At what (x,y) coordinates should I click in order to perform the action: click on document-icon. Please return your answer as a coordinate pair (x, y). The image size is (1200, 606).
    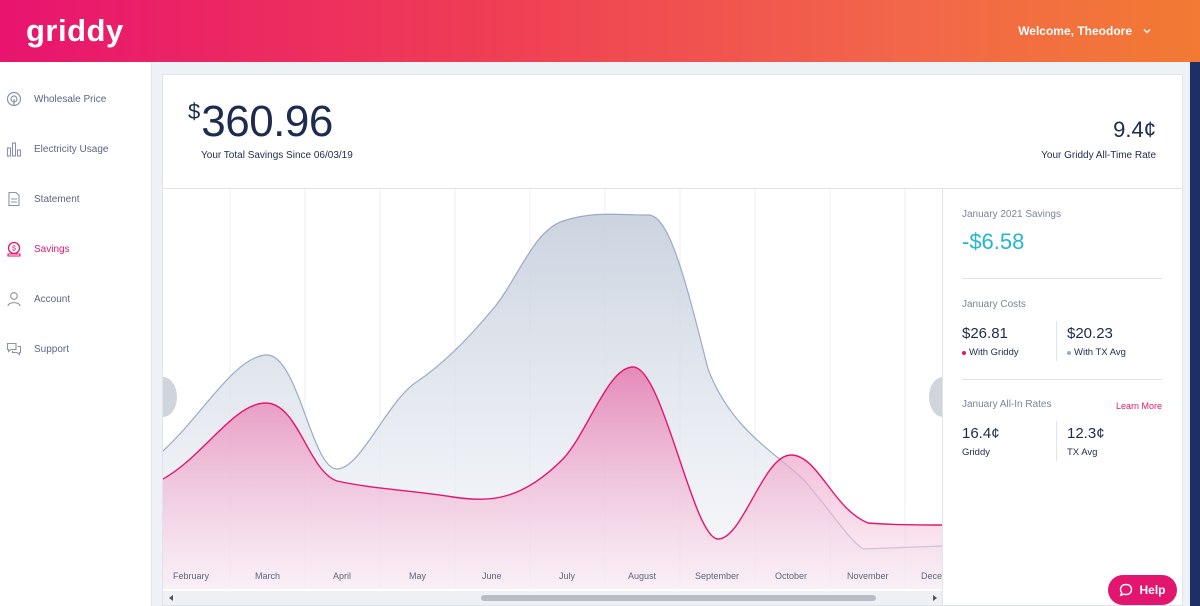
    Looking at the image, I should click on (14, 199).